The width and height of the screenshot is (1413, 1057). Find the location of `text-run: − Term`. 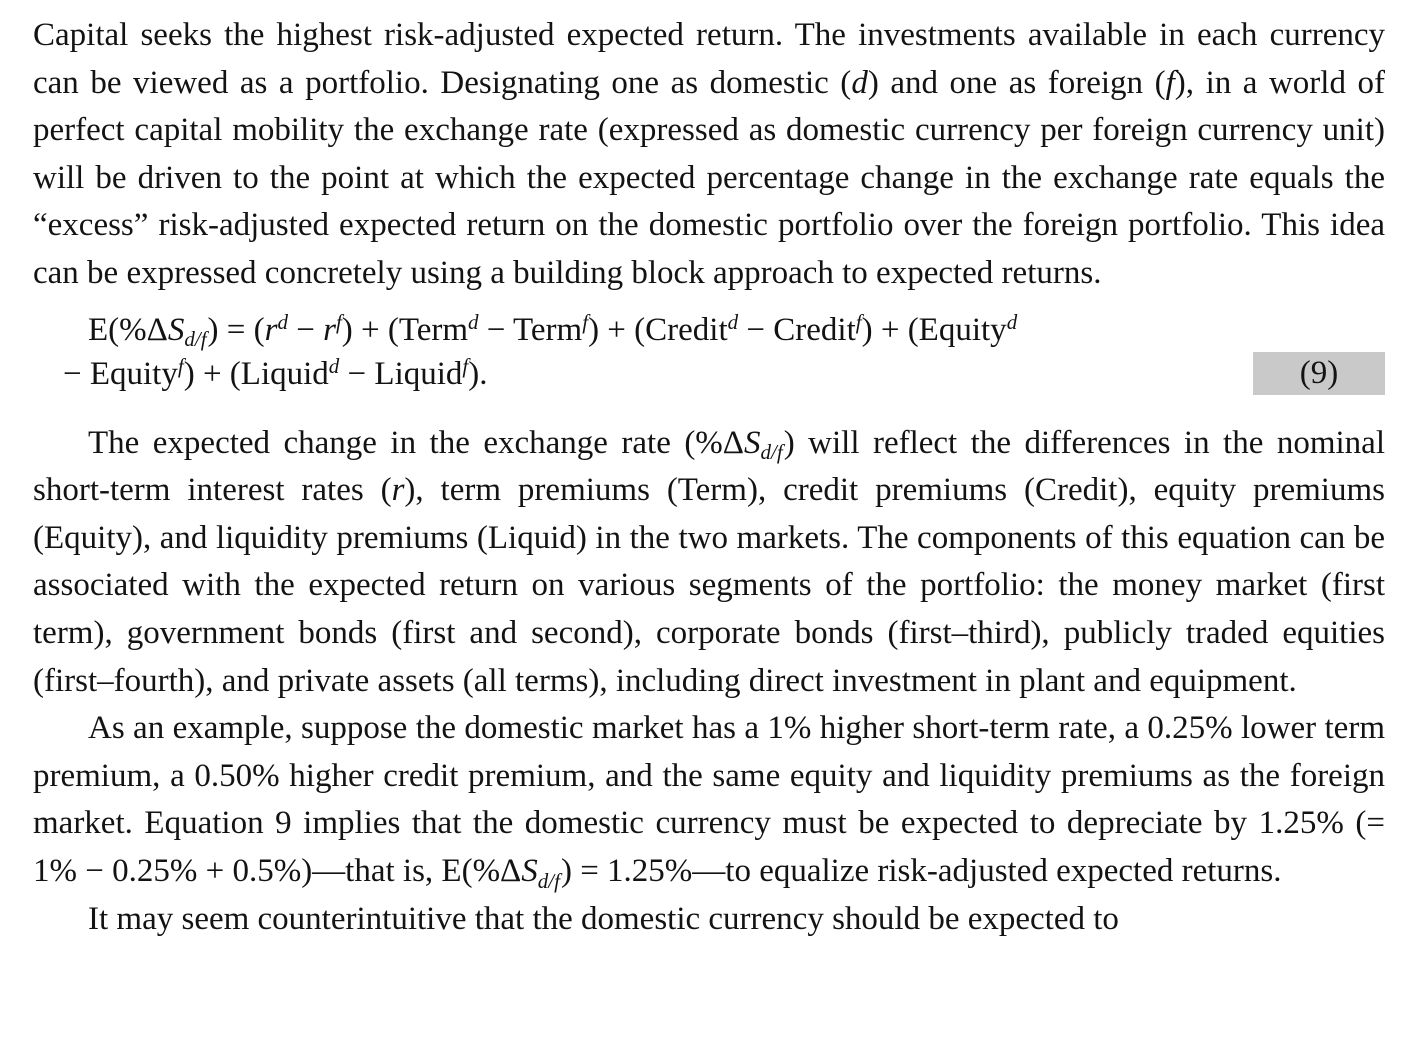

text-run: − Term is located at coordinates (530, 329).